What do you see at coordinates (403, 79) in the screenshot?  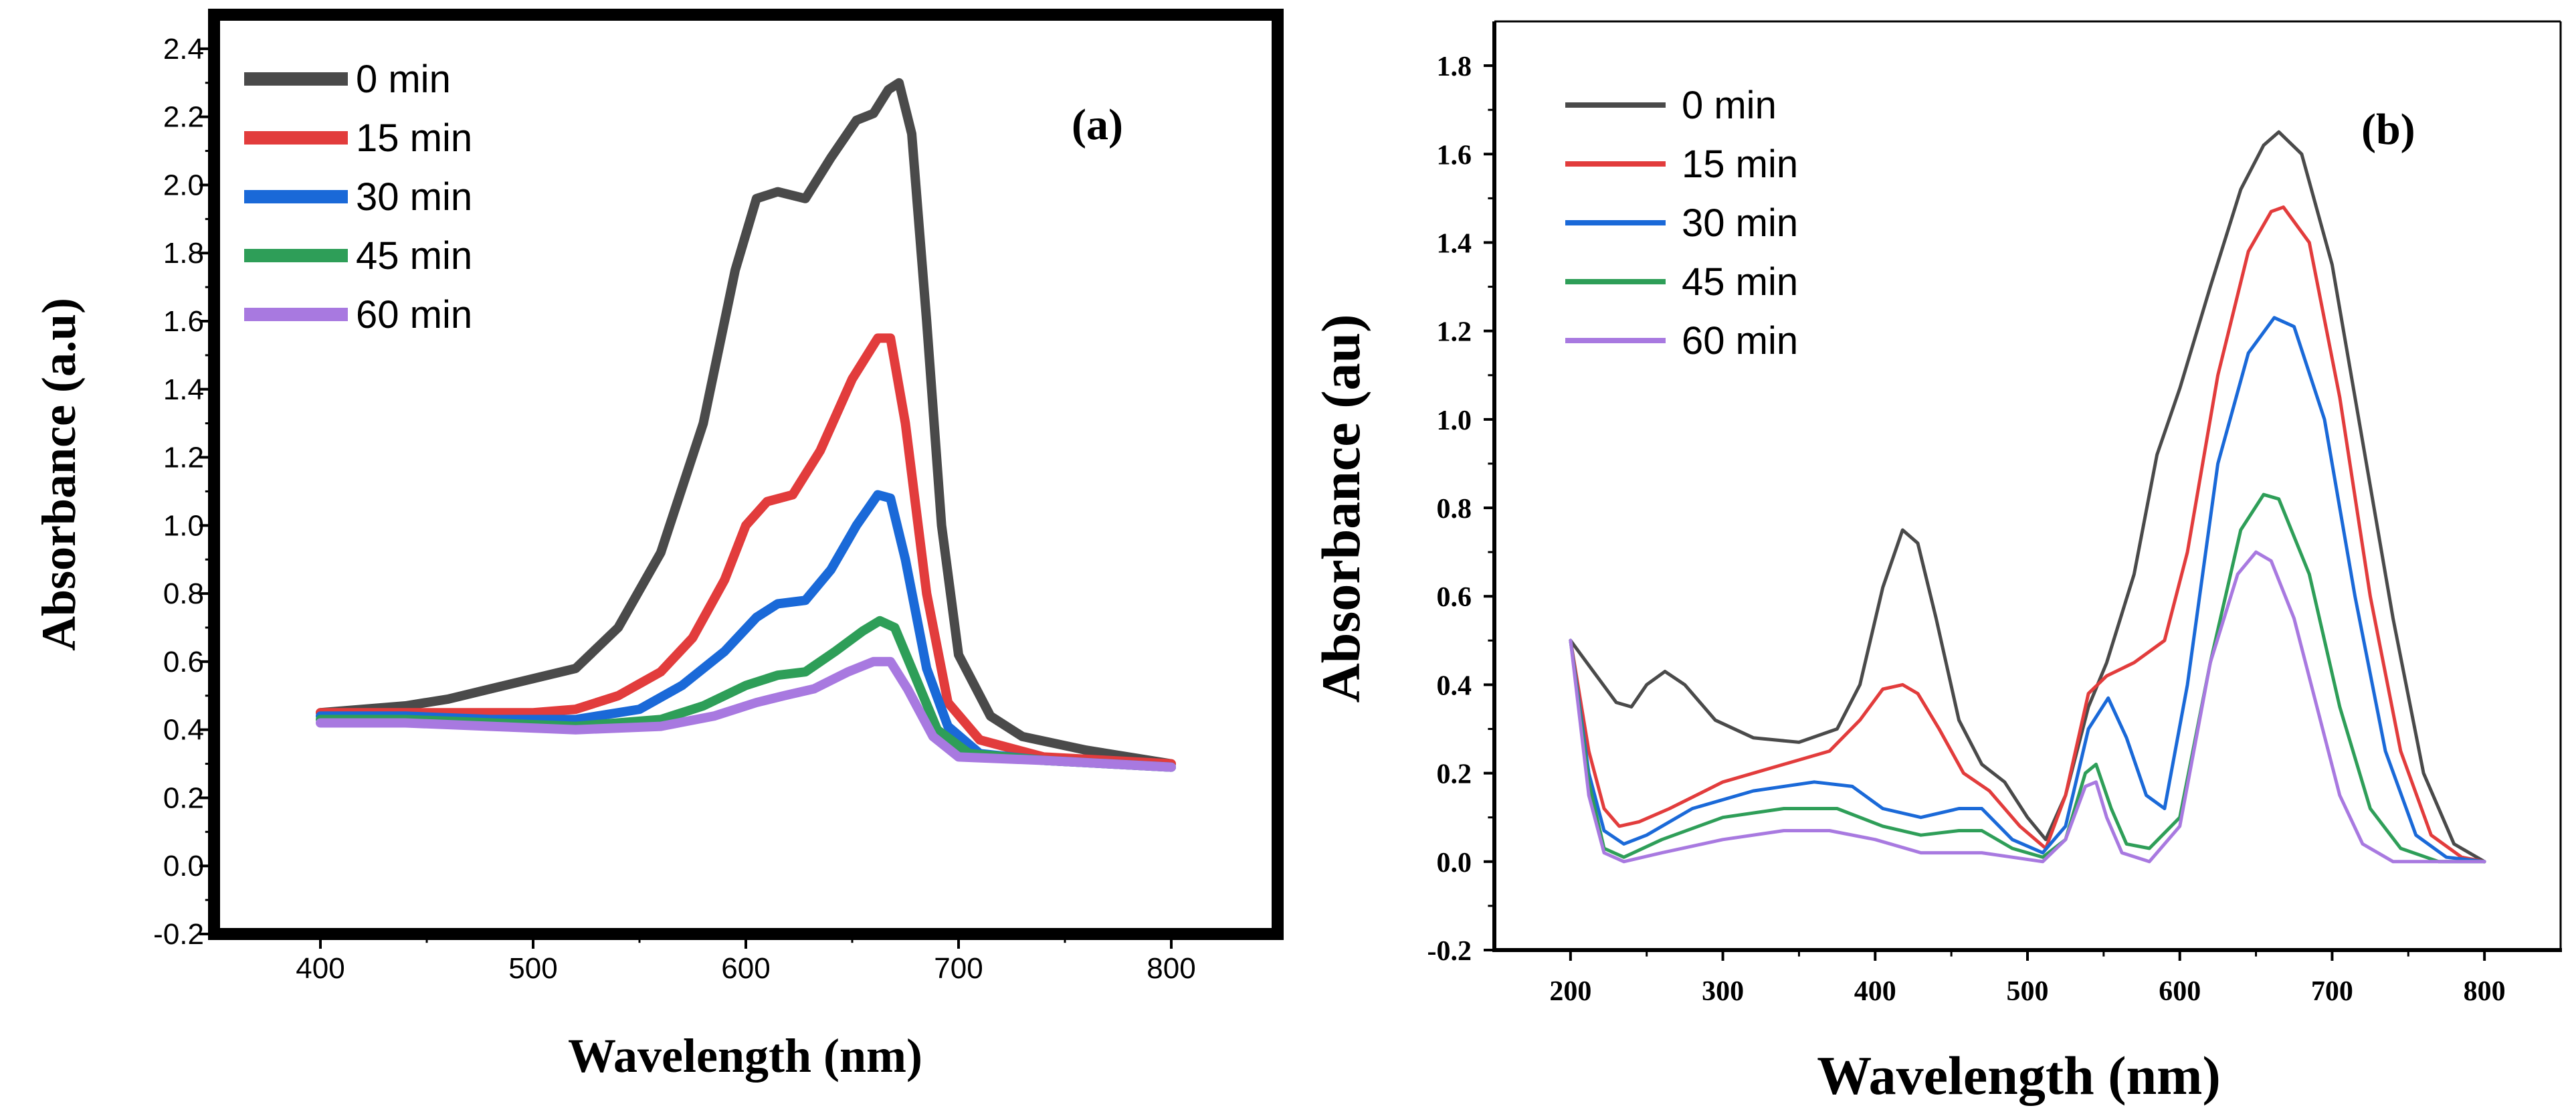 I see `legend-a-label-0: 0 min` at bounding box center [403, 79].